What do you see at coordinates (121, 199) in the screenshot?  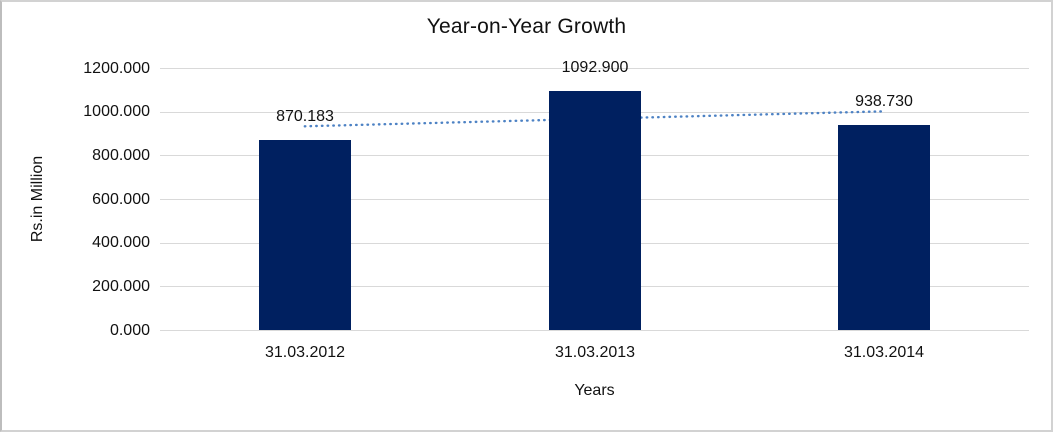 I see `y-tick-label: 600.000` at bounding box center [121, 199].